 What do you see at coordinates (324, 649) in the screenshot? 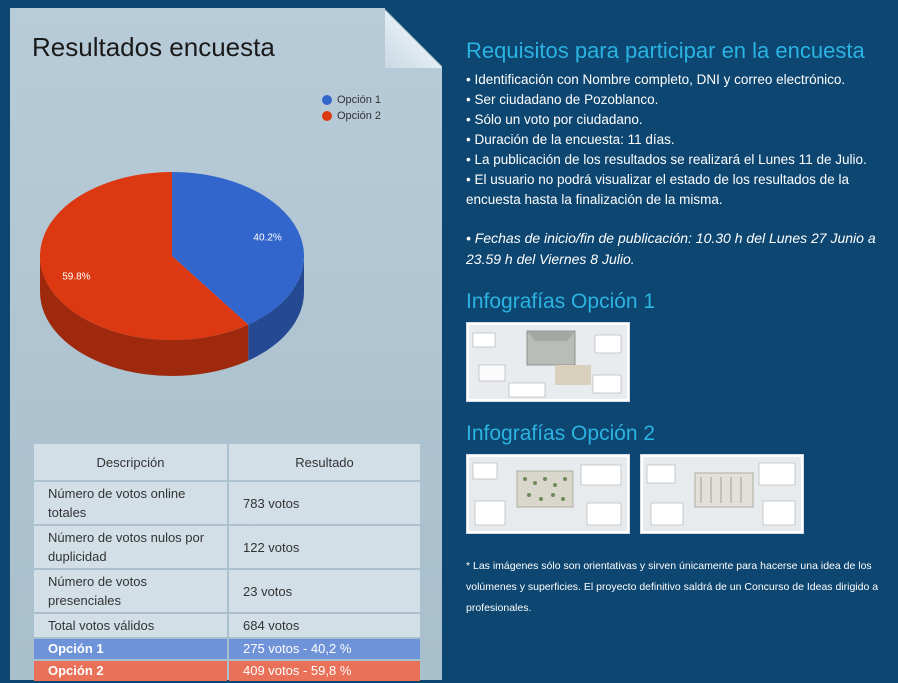
I see `row-val: 275 votos - 40,2 %` at bounding box center [324, 649].